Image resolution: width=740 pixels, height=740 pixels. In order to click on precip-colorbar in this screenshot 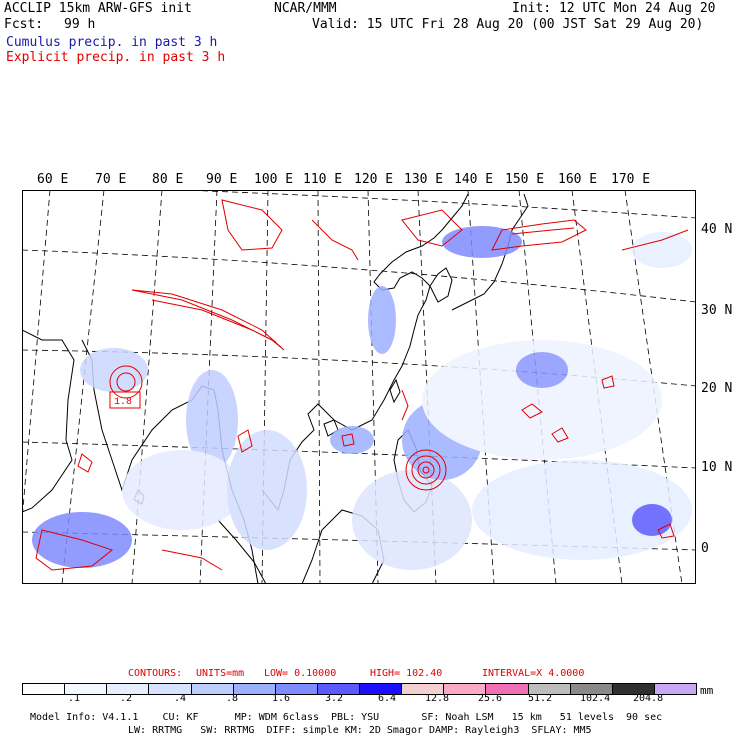, I will do `click(359, 689)`.